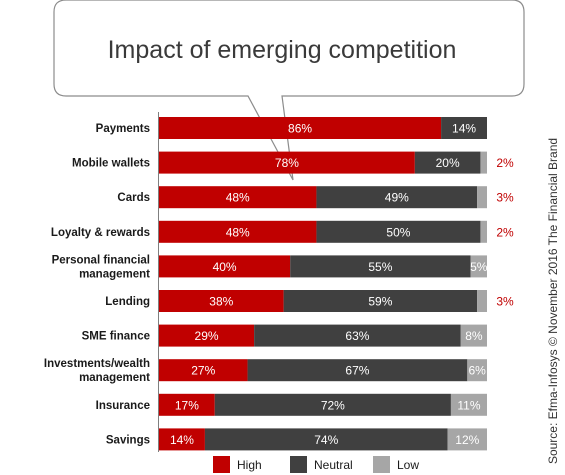 The height and width of the screenshot is (475, 565). I want to click on bar-loyalty-rewards-high, so click(238, 231).